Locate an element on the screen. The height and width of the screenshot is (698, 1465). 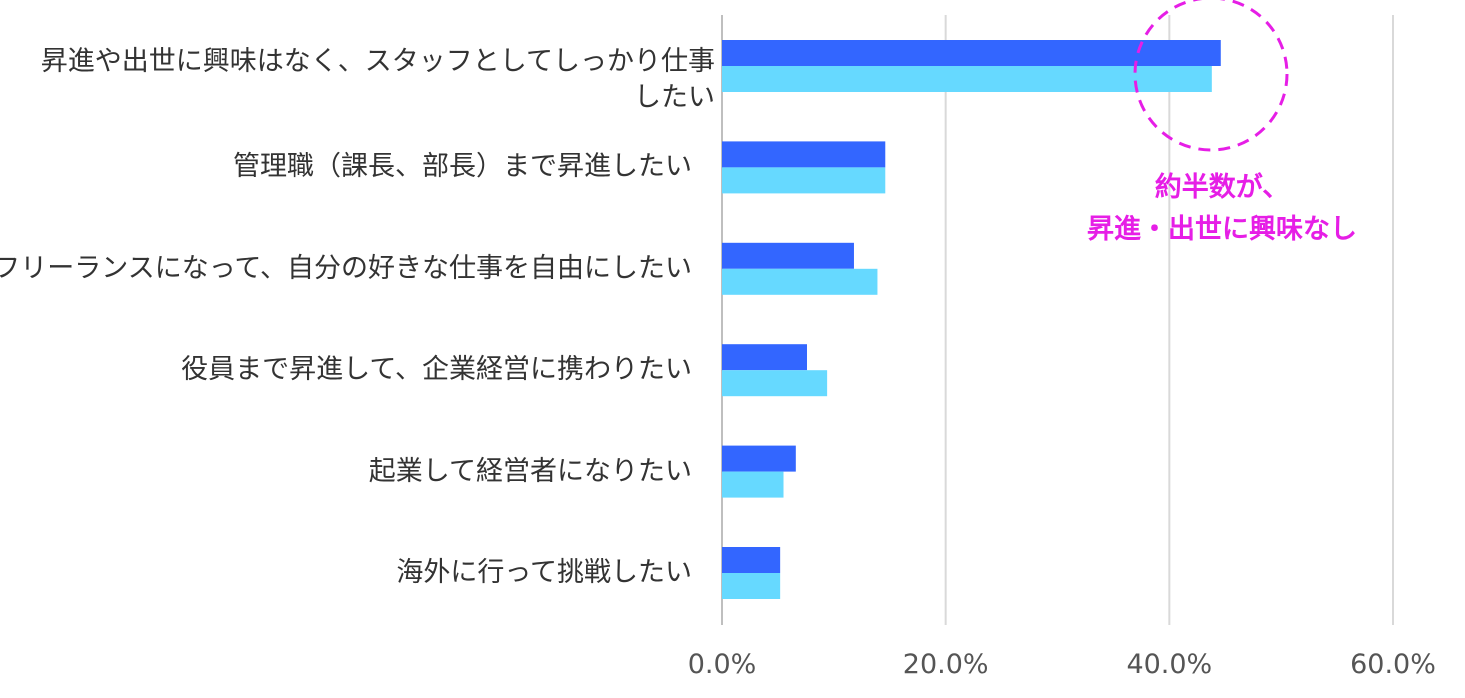
category-label: フリーランスになって、自分の好きな仕事を自由にしたい is located at coordinates (346, 268).